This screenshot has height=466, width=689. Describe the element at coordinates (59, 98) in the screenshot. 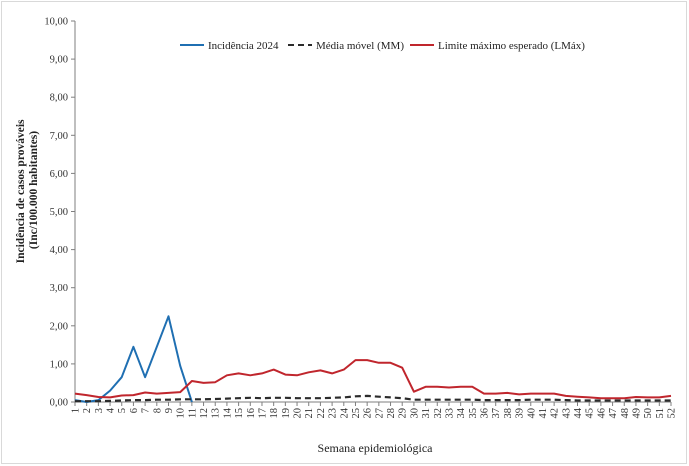

I see `y-tick-label: 8,00` at that location.